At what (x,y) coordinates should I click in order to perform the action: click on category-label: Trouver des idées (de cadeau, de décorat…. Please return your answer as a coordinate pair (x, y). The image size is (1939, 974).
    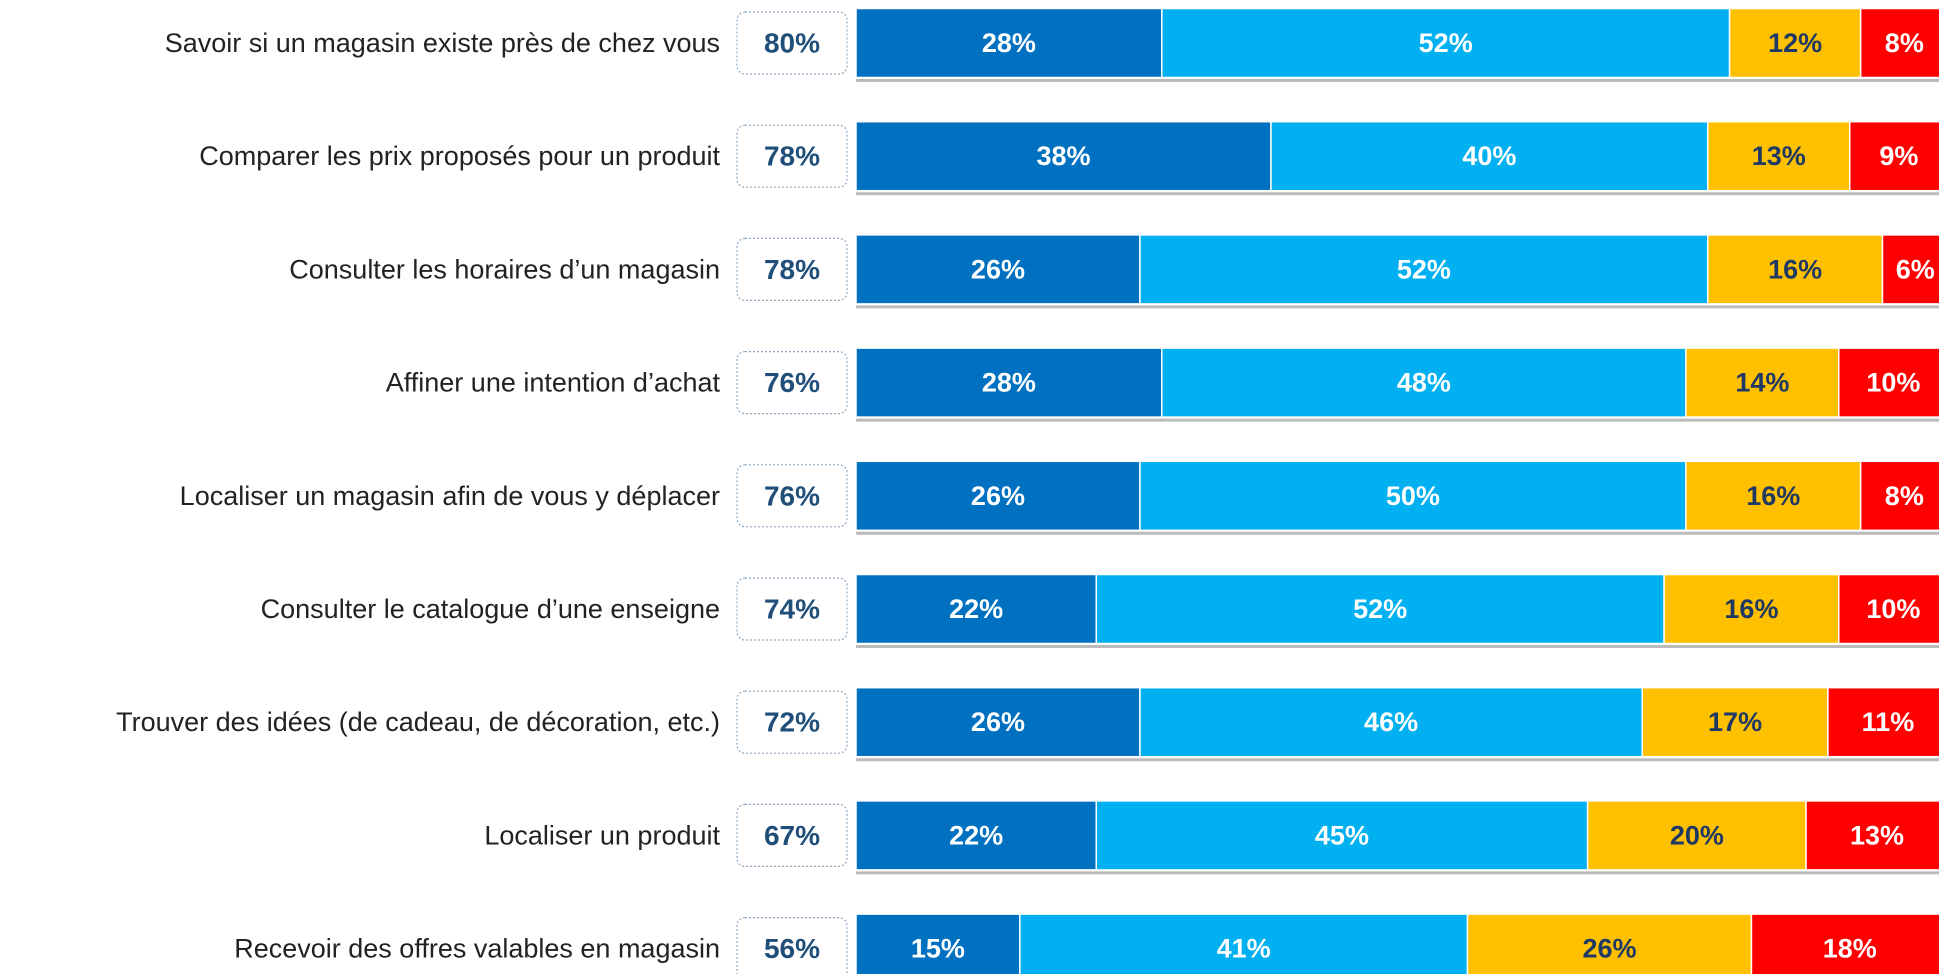
    Looking at the image, I should click on (418, 722).